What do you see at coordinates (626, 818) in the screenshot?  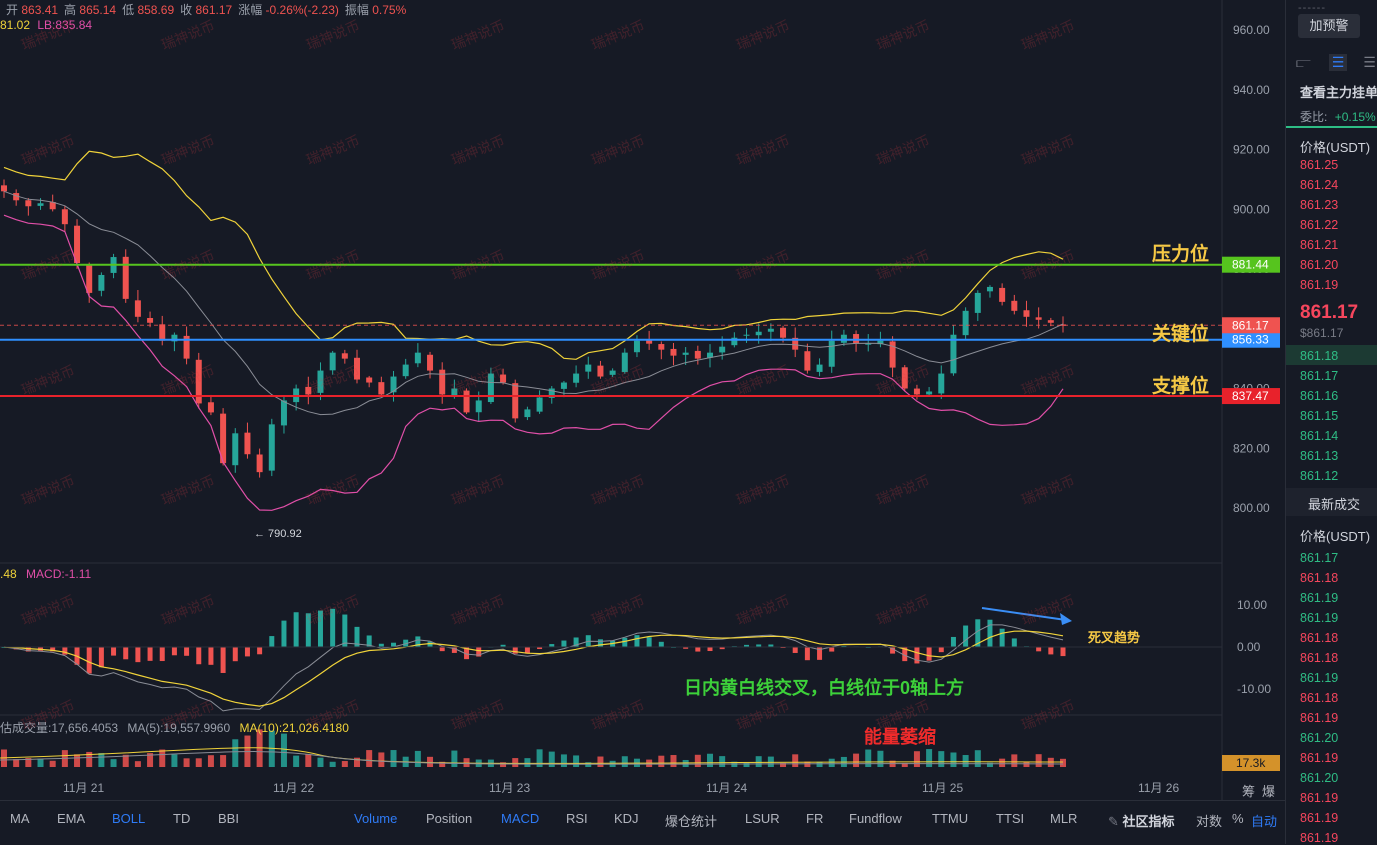 I see `subtab-4: KDJ` at bounding box center [626, 818].